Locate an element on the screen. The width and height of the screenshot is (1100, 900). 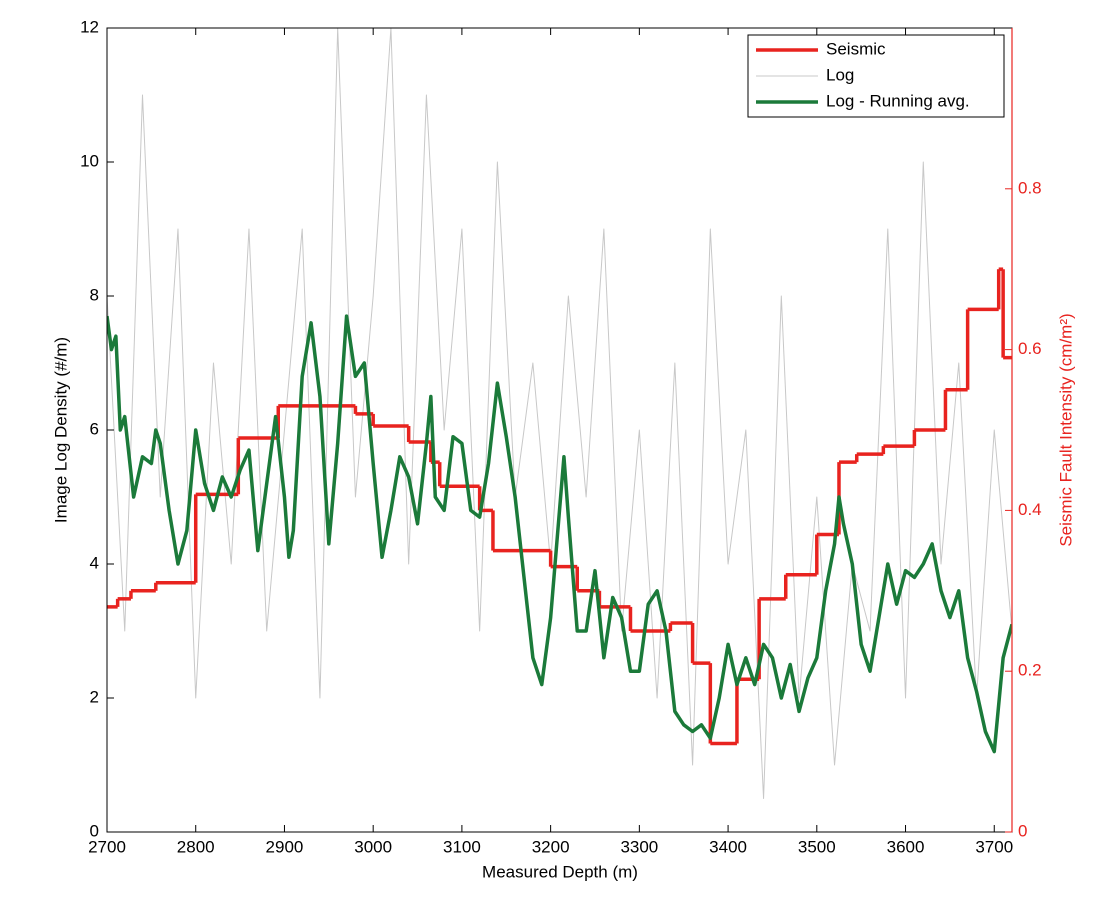
y-axis-label: Image Log Density (#/m) is located at coordinates (60, 430).